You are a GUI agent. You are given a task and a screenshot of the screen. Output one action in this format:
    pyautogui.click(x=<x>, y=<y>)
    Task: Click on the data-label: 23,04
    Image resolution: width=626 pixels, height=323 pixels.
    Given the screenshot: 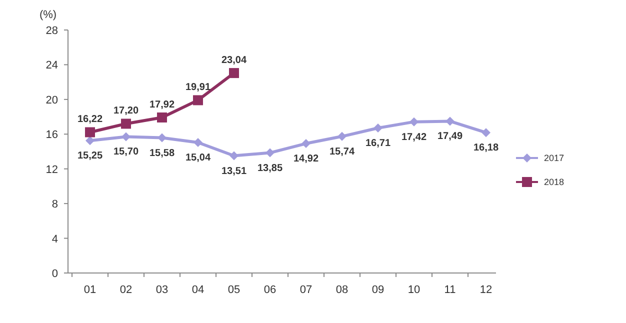 What is the action you would take?
    pyautogui.click(x=234, y=60)
    